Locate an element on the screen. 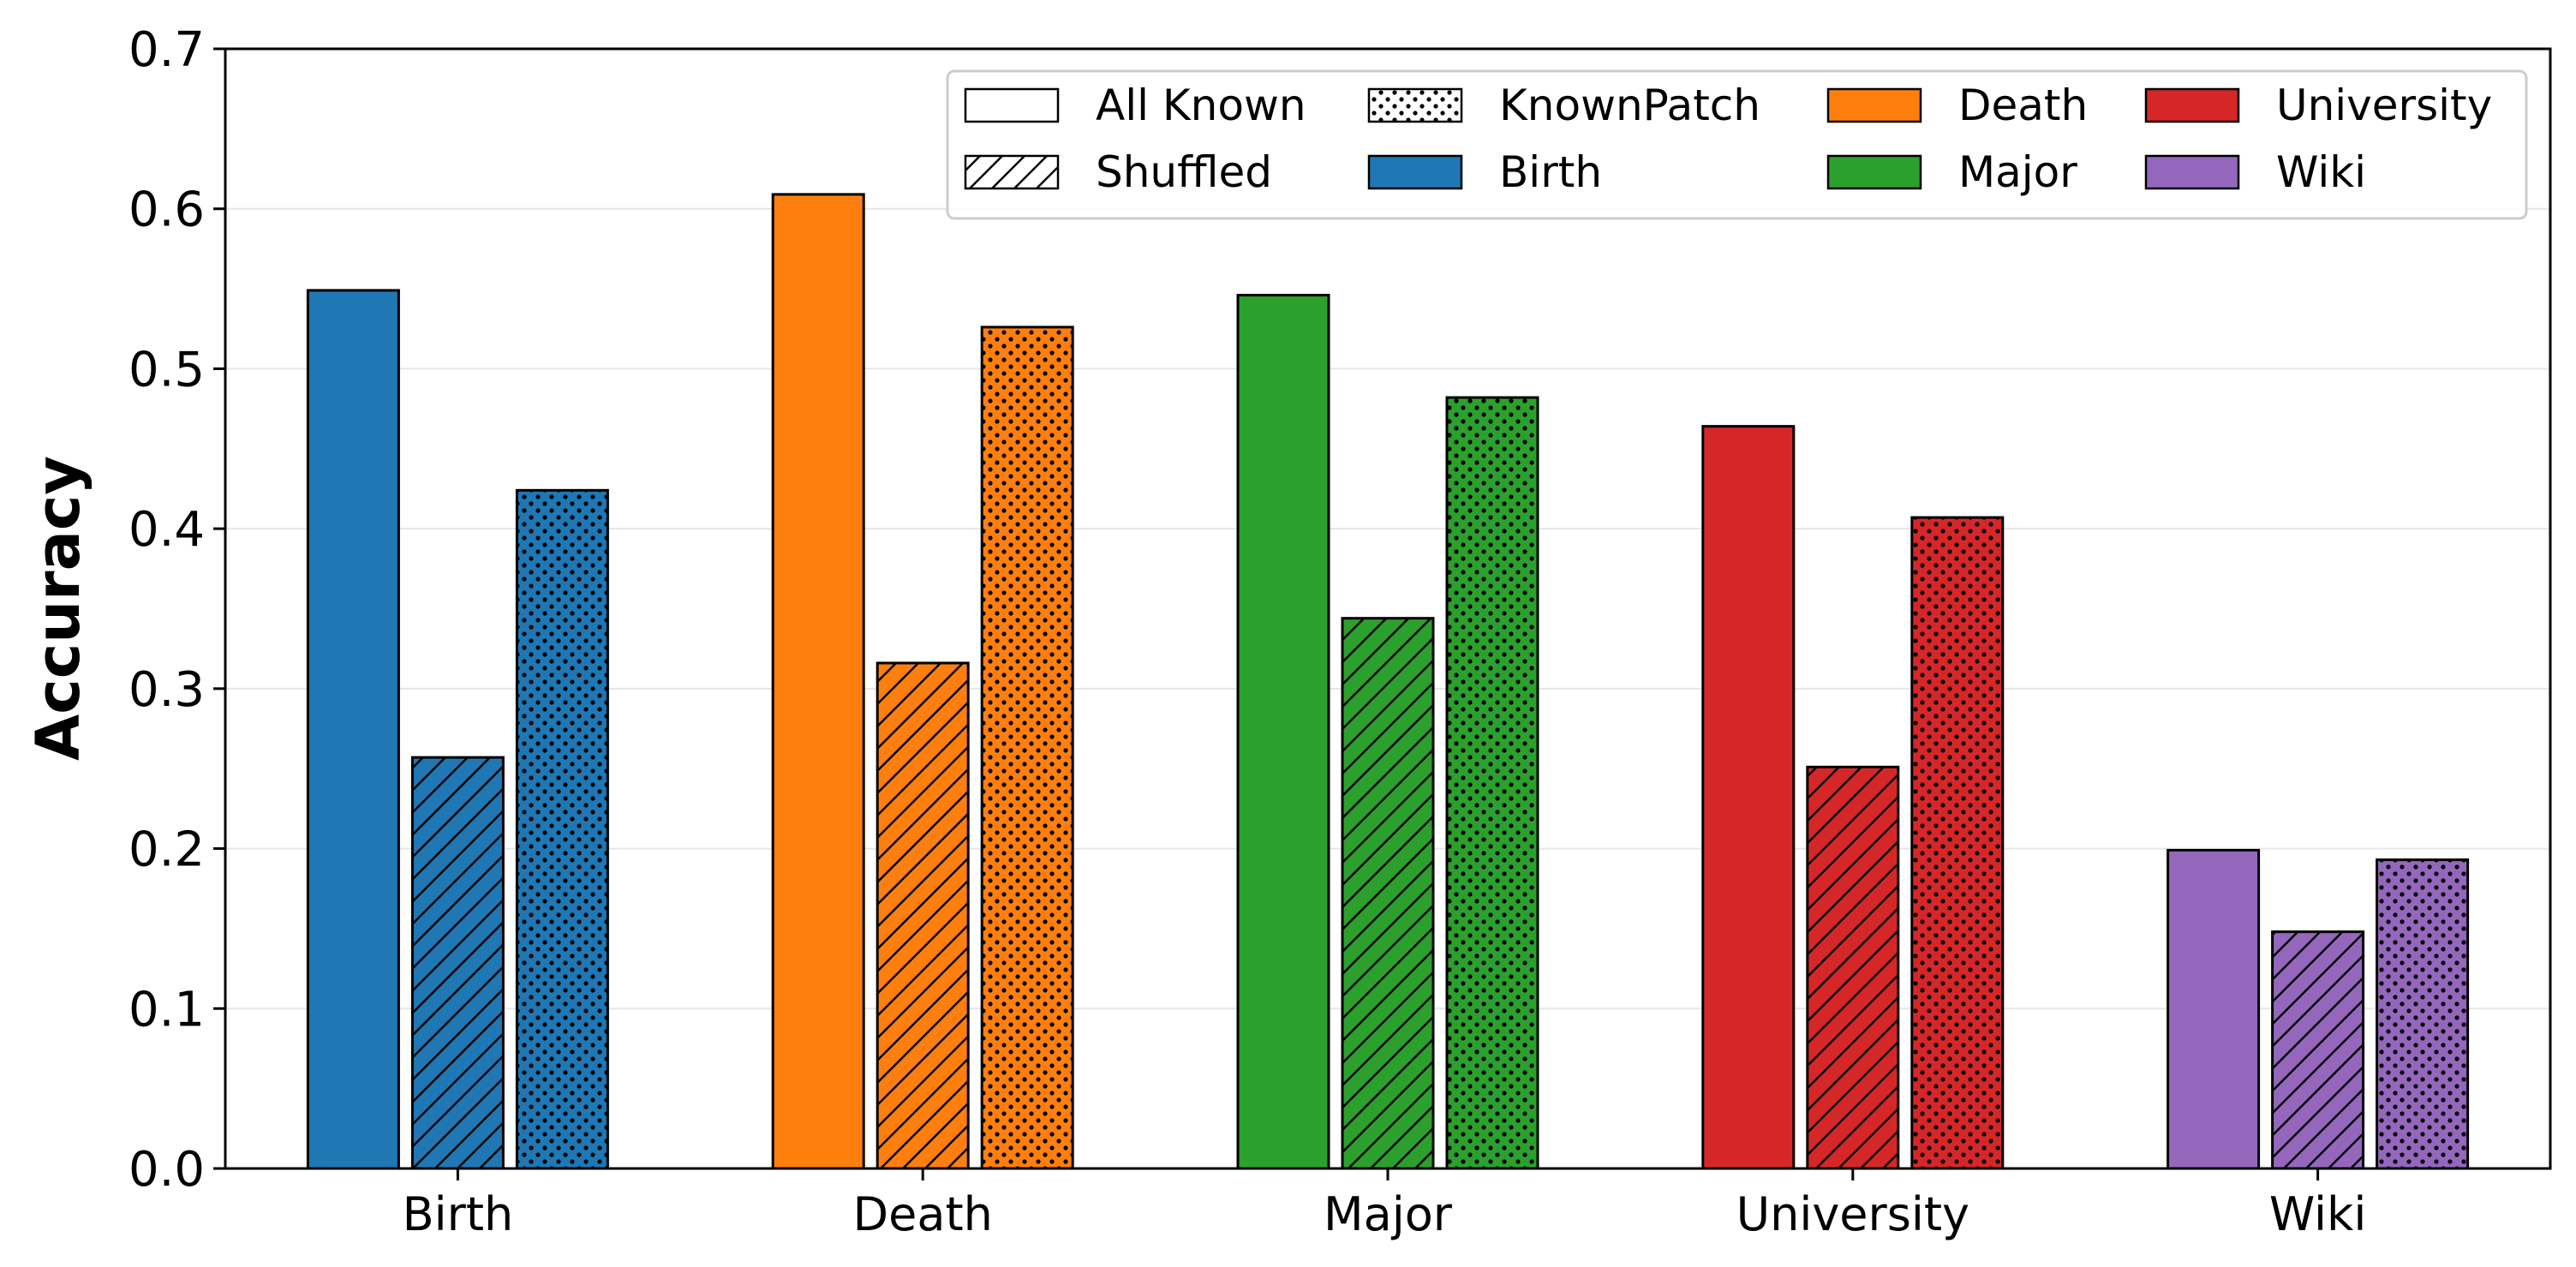 The height and width of the screenshot is (1267, 2576). y-tick-label: 0.5 is located at coordinates (167, 369).